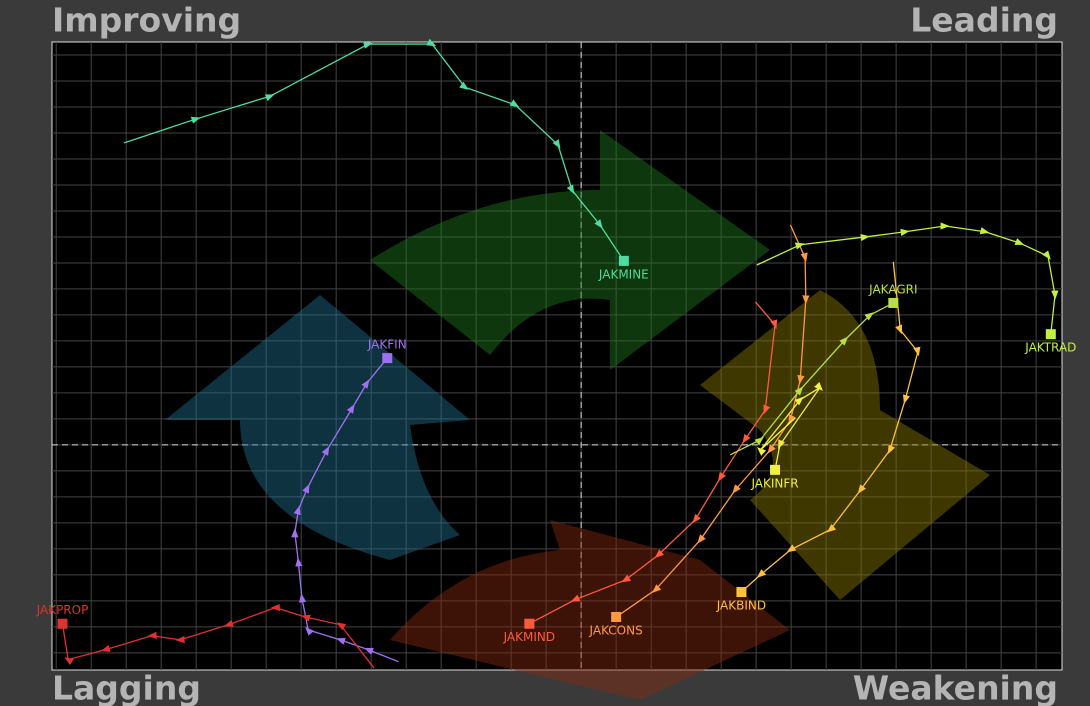 The image size is (1090, 706). Describe the element at coordinates (1050, 348) in the screenshot. I see `series-label: JAKTRAD` at that location.